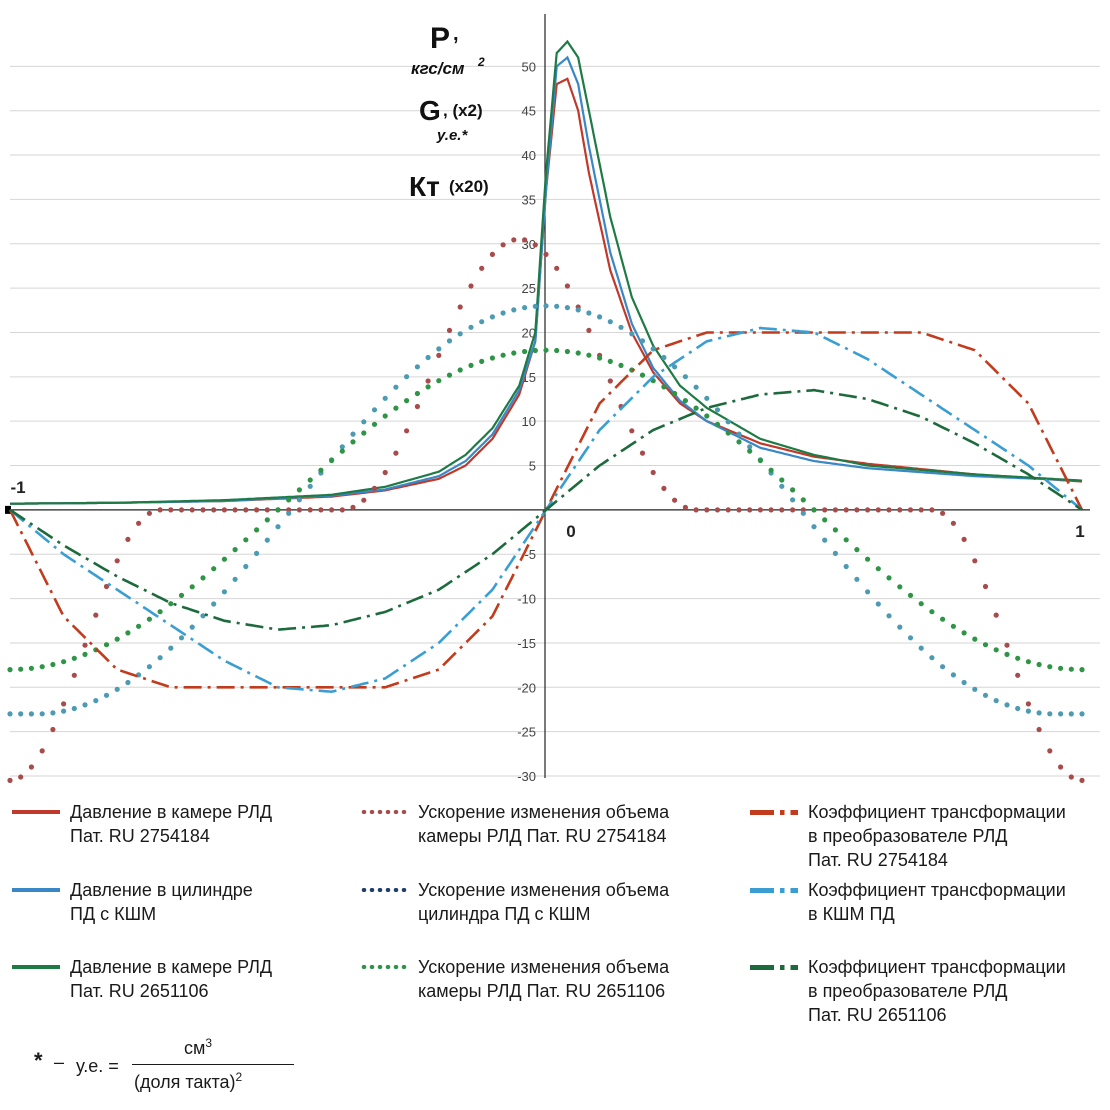  I want to click on title-g: G, so click(430, 110).